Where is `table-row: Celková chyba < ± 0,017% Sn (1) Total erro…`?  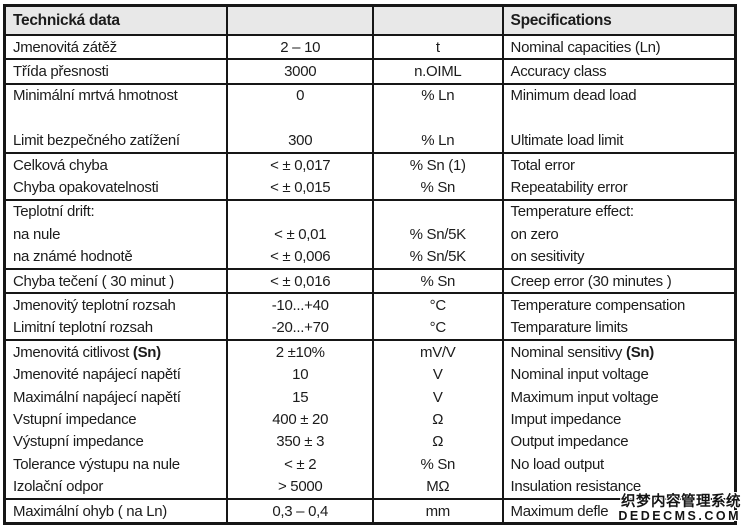
table-row: Celková chyba < ± 0,017% Sn (1) Total erro… is located at coordinates (370, 164).